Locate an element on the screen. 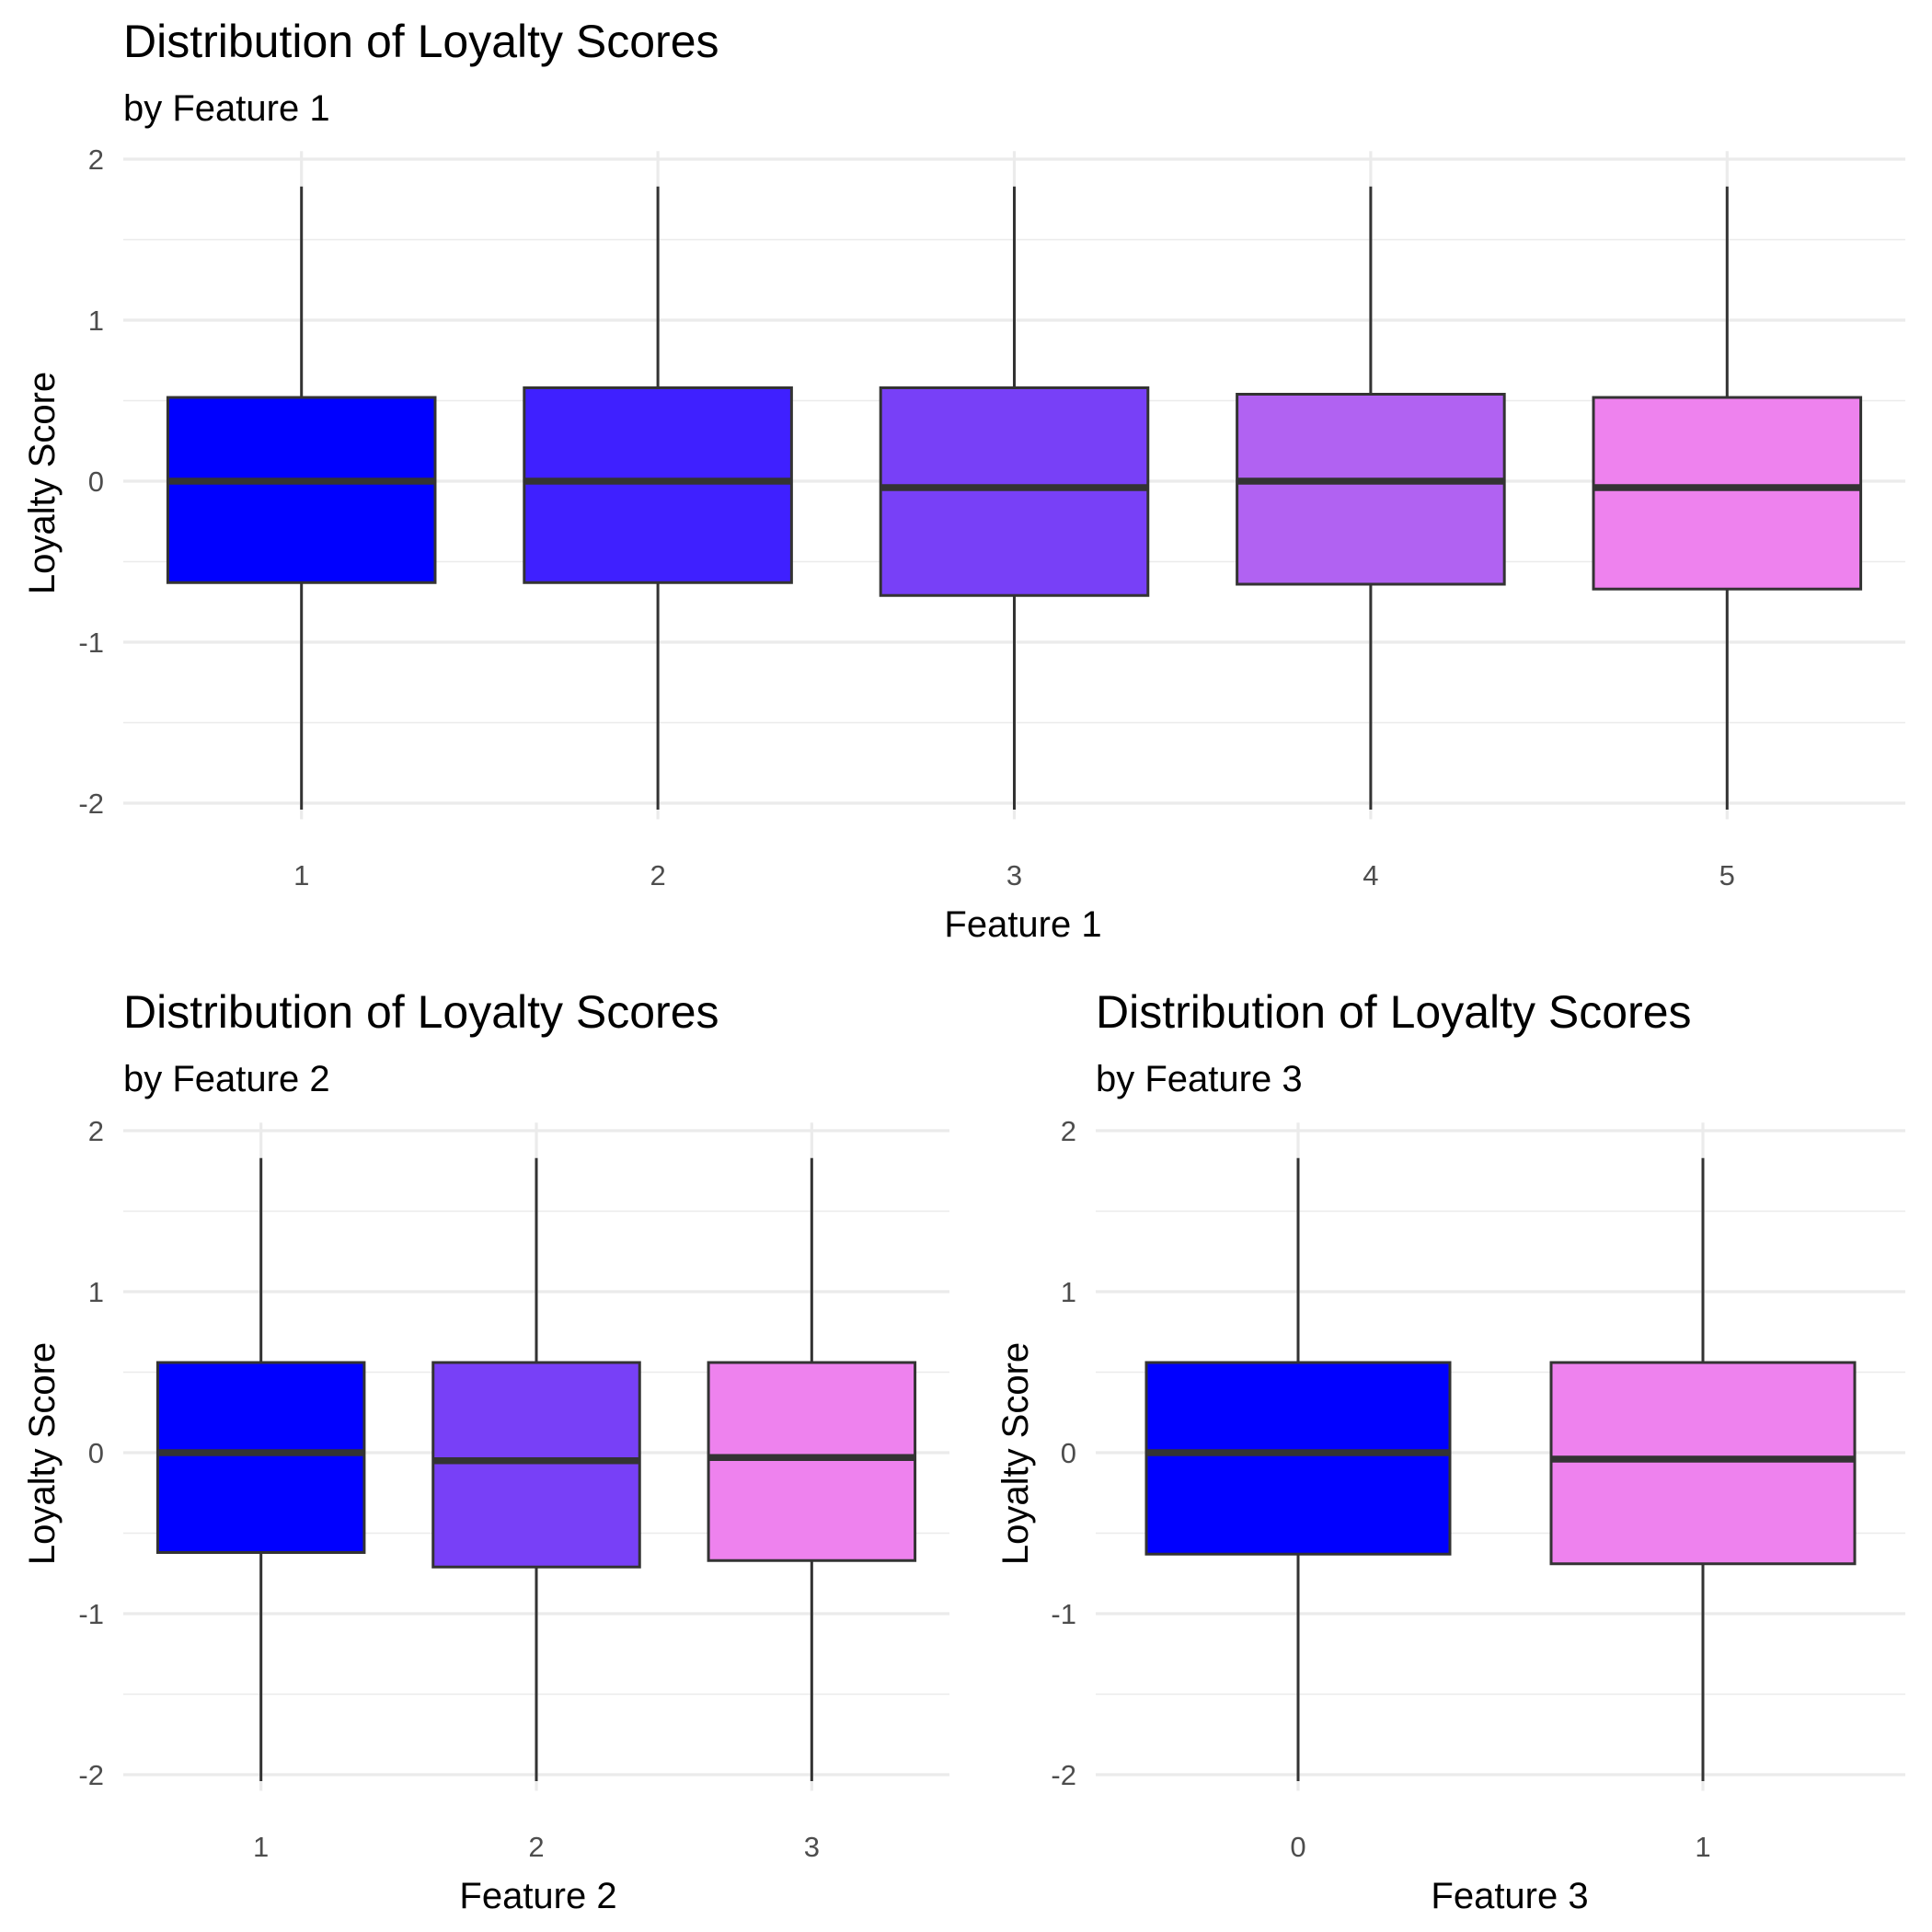 The height and width of the screenshot is (1932, 1932). x-tick-label: 4 is located at coordinates (1370, 875).